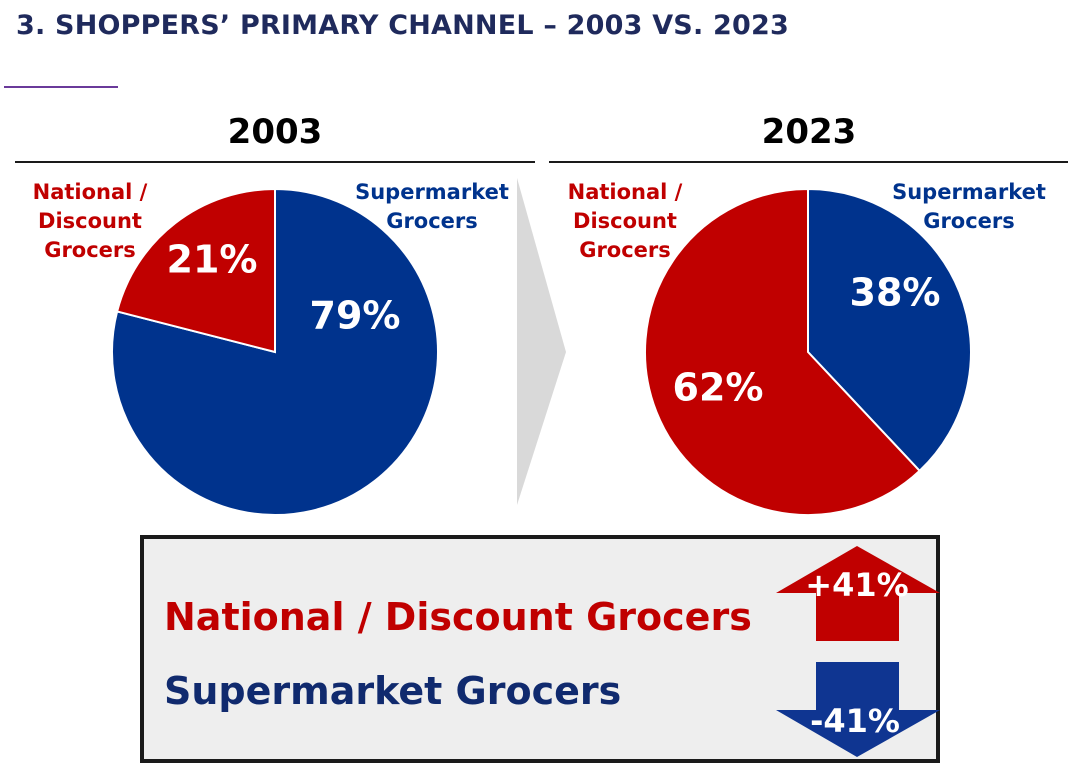 The height and width of the screenshot is (772, 1080). I want to click on year-rule-2023, so click(808, 162).